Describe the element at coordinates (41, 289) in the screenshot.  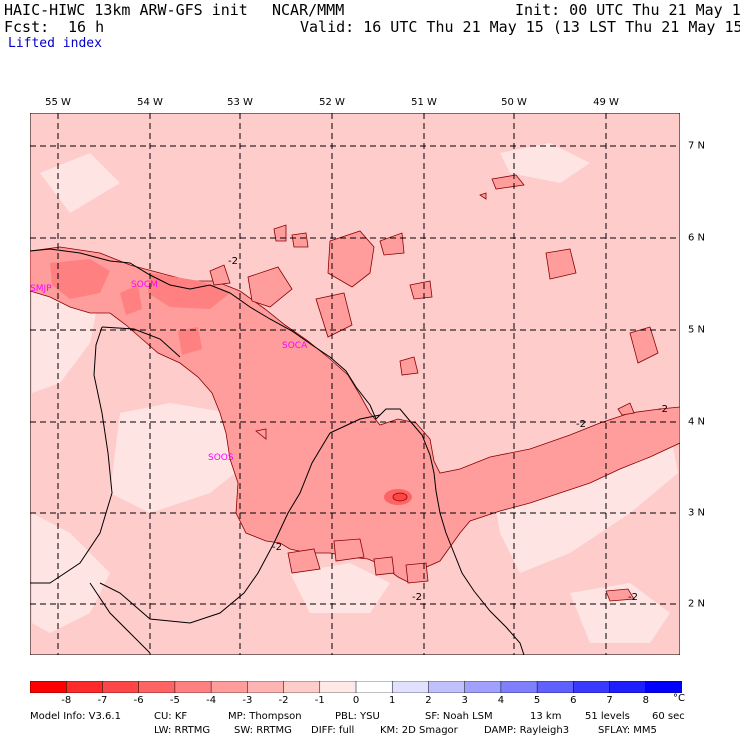
I see `station-label: SMJP` at that location.